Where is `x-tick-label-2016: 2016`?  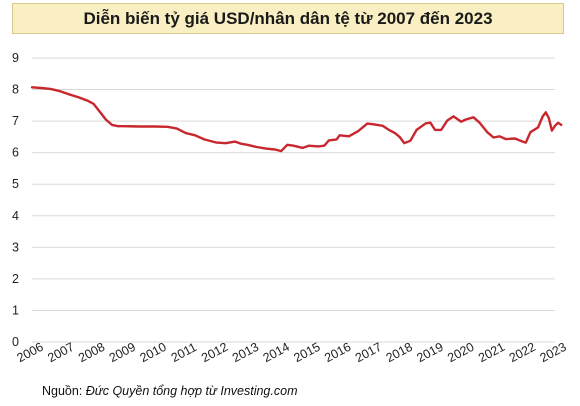
x-tick-label-2016: 2016 is located at coordinates (337, 352).